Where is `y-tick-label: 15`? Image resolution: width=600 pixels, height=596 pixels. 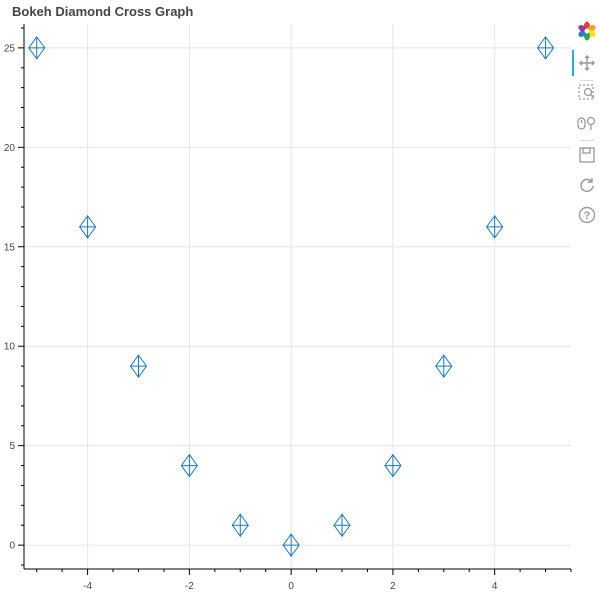 y-tick-label: 15 is located at coordinates (10, 247).